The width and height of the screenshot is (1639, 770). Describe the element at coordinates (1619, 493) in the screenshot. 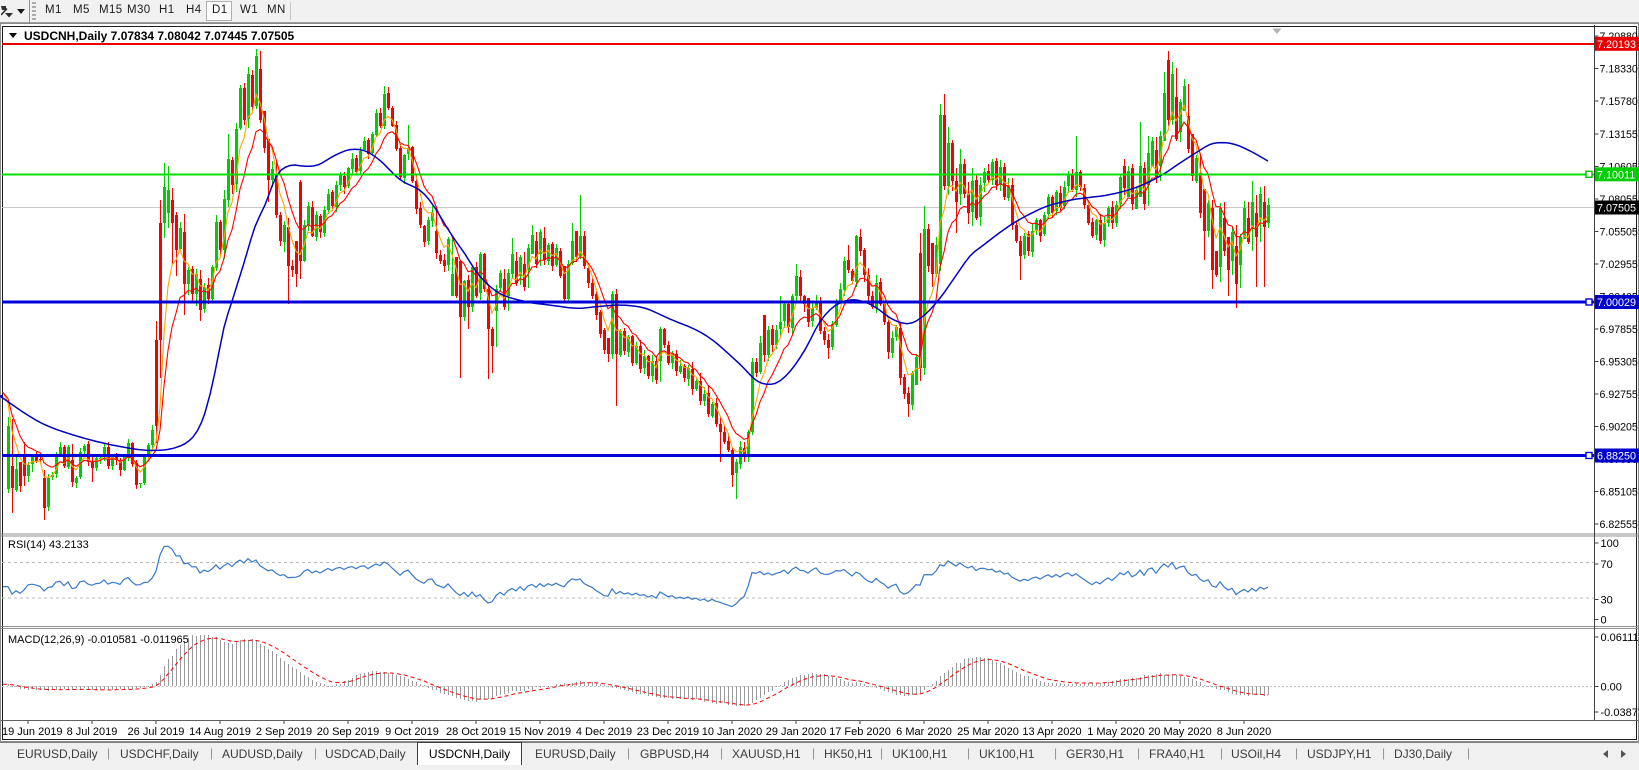

I see `svg-text: 6.85105` at that location.